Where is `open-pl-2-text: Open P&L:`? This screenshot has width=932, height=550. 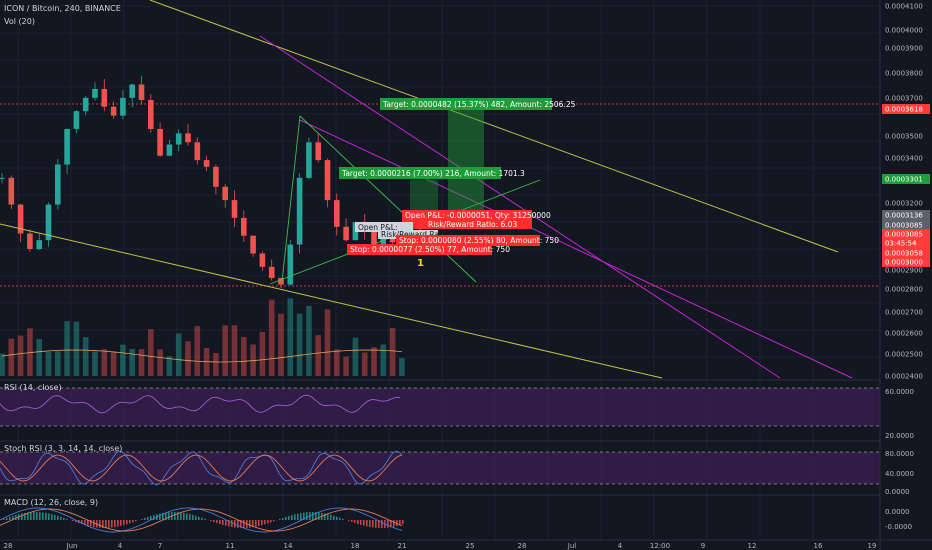 open-pl-2-text: Open P&L: is located at coordinates (378, 227).